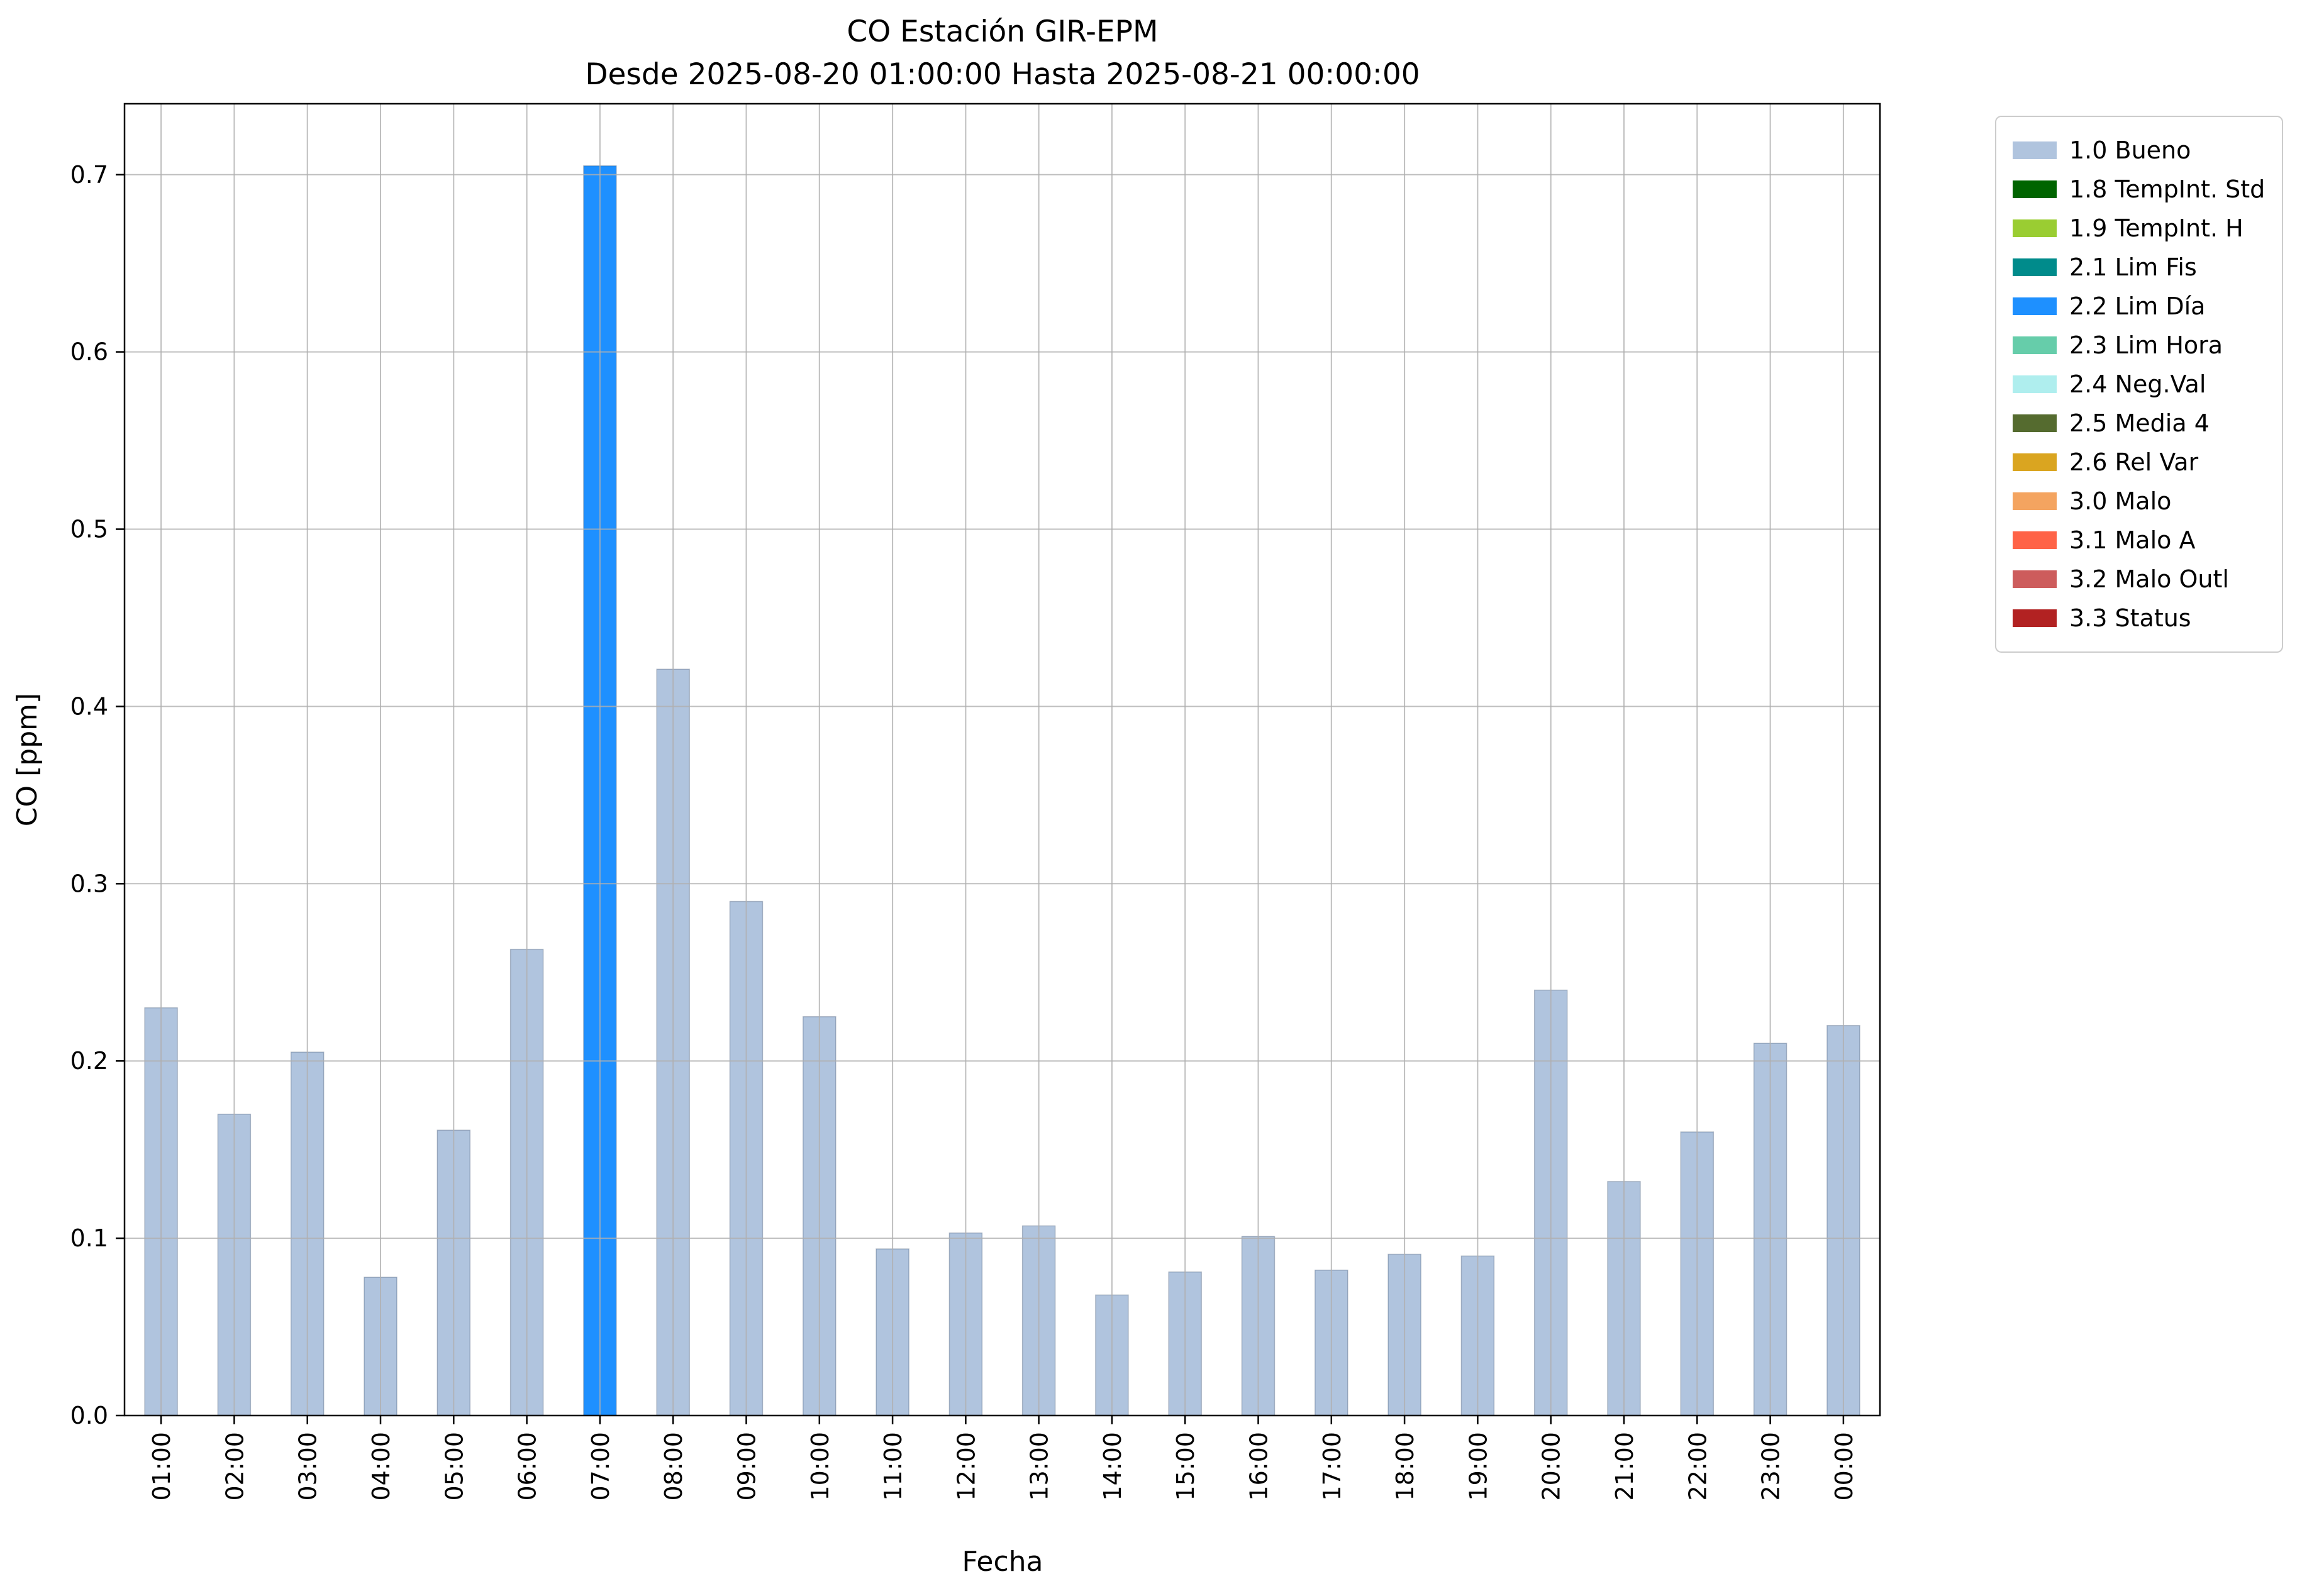  I want to click on x-tick-label: 11:00, so click(893, 1466).